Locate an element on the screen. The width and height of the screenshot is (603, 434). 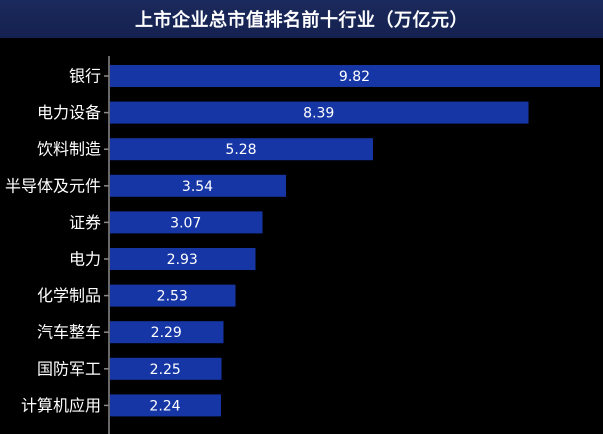
bar-value-label: 3.07 is located at coordinates (185, 223).